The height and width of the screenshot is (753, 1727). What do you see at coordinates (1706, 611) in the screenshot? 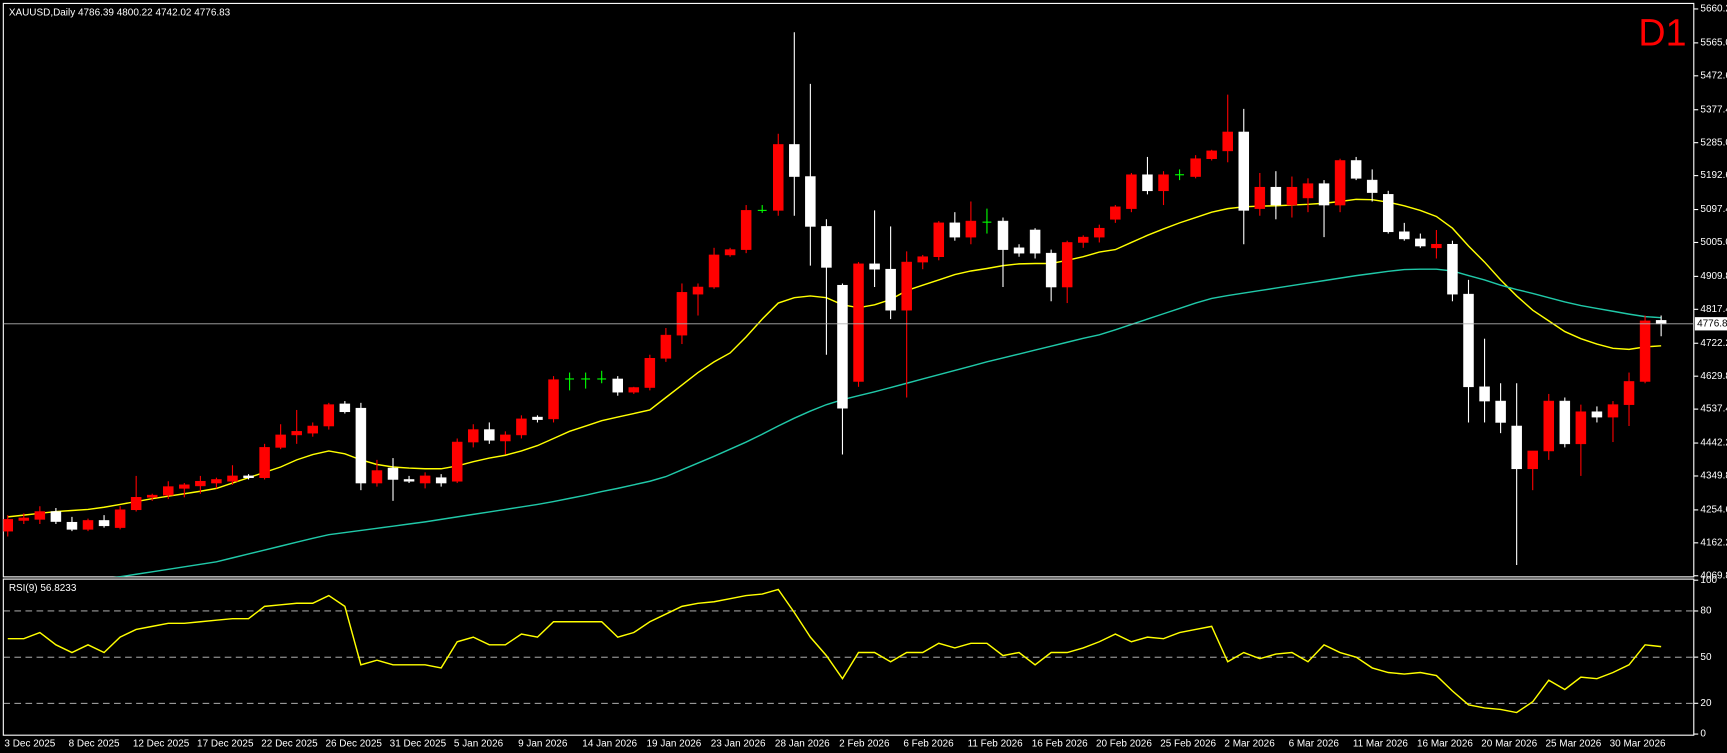
I see `rsi-y-tick-label: 80` at bounding box center [1706, 611].